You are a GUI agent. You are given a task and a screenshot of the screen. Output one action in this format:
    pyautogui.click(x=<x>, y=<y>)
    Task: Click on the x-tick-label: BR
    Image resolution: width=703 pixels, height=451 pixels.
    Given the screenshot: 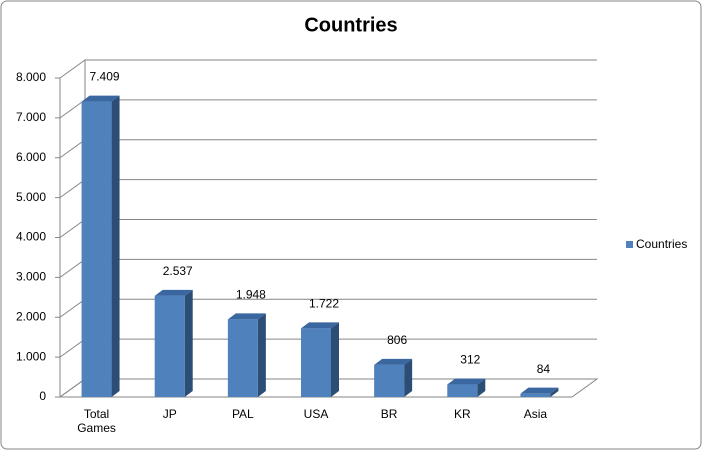 What is the action you would take?
    pyautogui.click(x=389, y=414)
    